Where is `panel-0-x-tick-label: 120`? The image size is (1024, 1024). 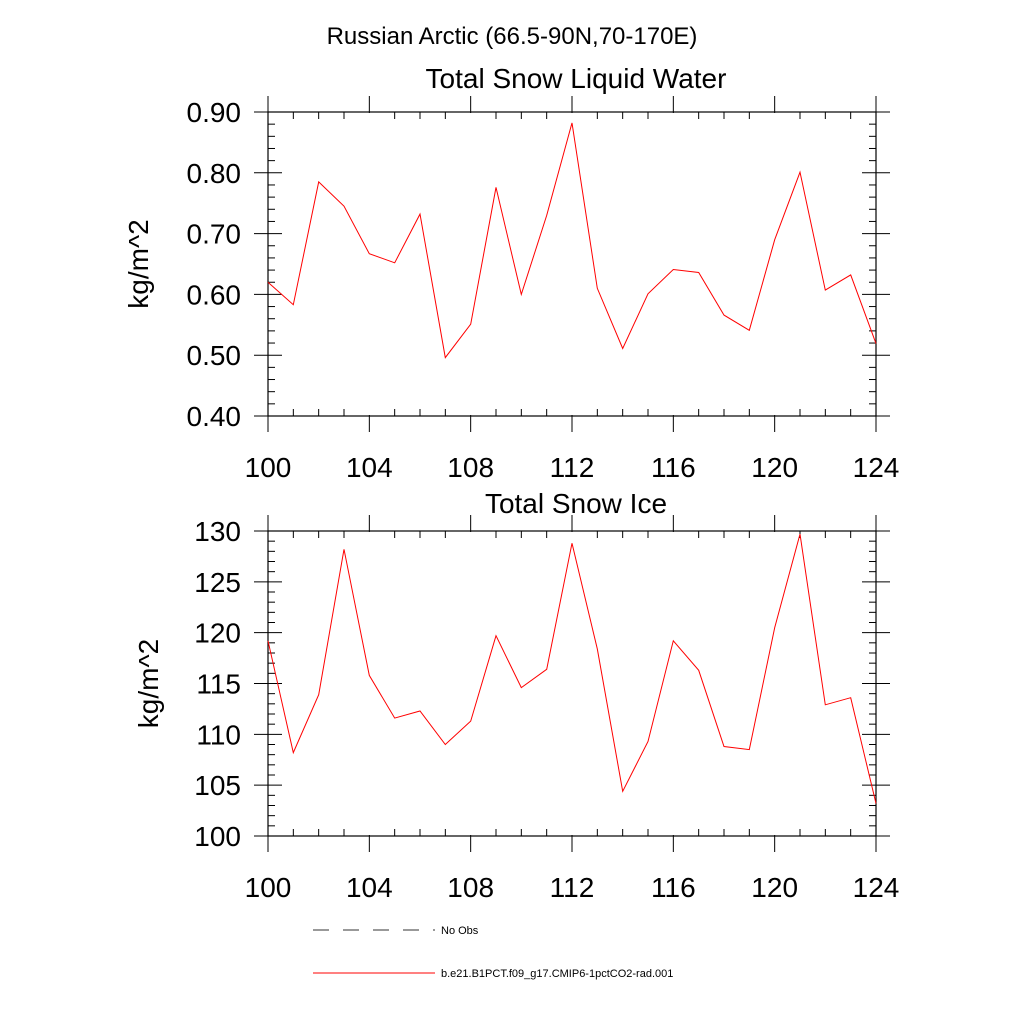 panel-0-x-tick-label: 120 is located at coordinates (774, 467).